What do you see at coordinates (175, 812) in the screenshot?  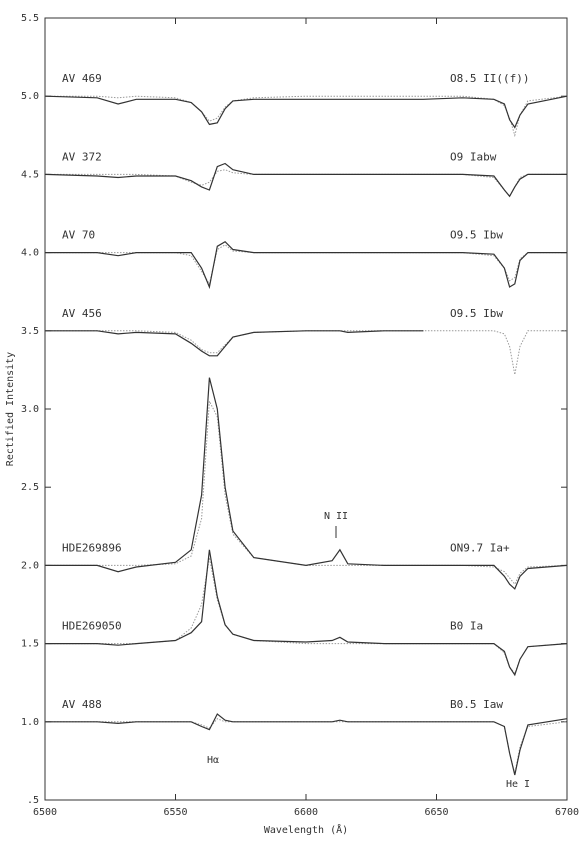 I see `x-tick-label: 6550` at bounding box center [175, 812].